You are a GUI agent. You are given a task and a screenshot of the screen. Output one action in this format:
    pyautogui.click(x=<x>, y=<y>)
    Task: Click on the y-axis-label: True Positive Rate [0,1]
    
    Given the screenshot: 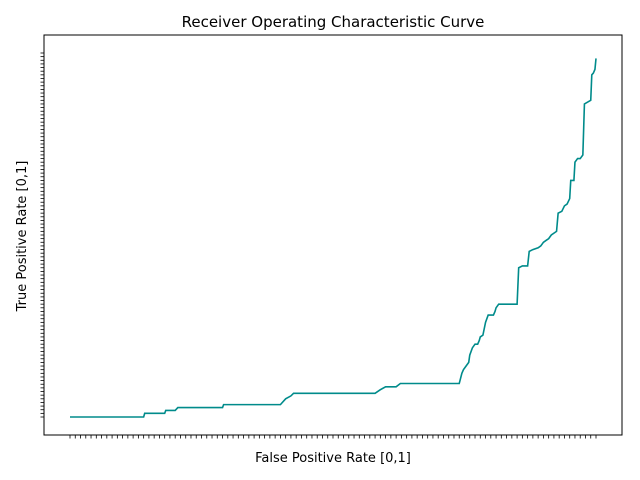 What is the action you would take?
    pyautogui.click(x=22, y=237)
    